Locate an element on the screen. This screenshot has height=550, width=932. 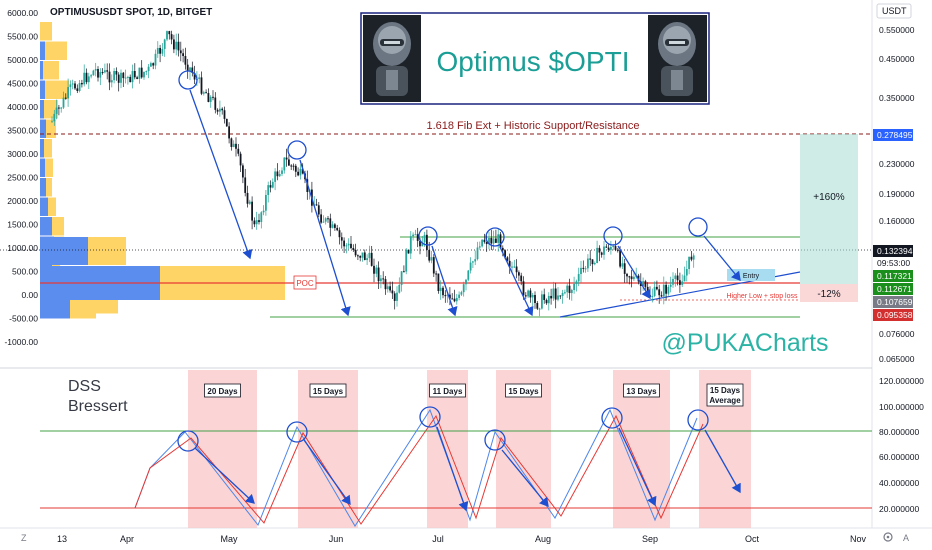
poc-label: POC is located at coordinates (305, 283).